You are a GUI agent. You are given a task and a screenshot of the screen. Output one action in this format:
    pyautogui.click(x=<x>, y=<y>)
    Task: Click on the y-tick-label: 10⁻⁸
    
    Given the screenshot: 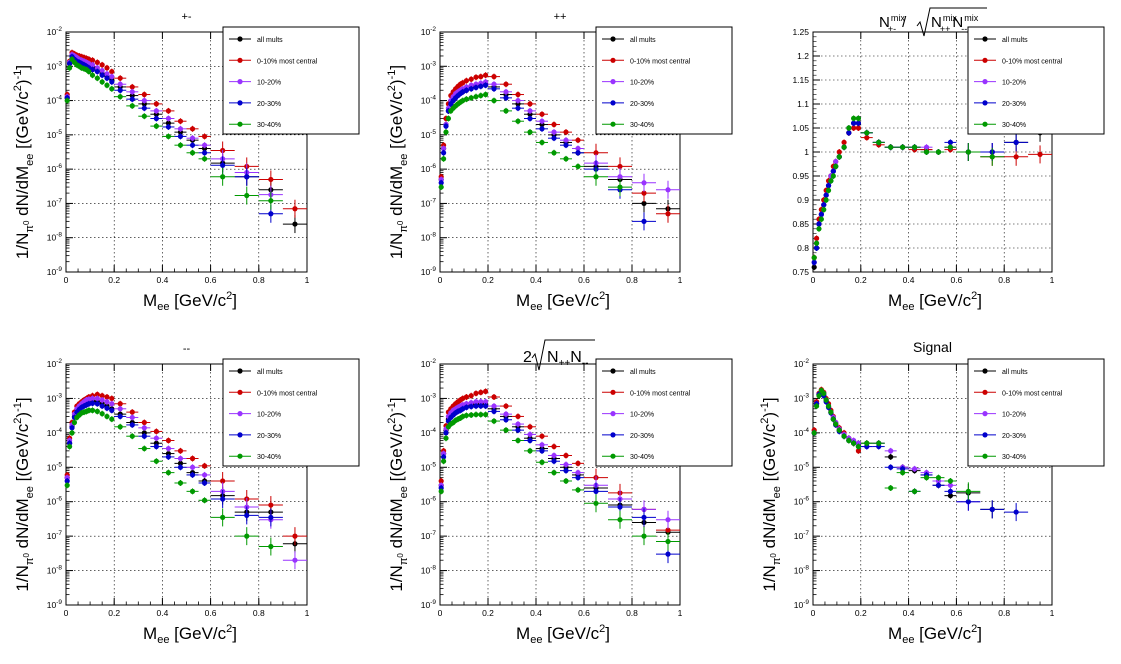 What is the action you would take?
    pyautogui.click(x=55, y=570)
    